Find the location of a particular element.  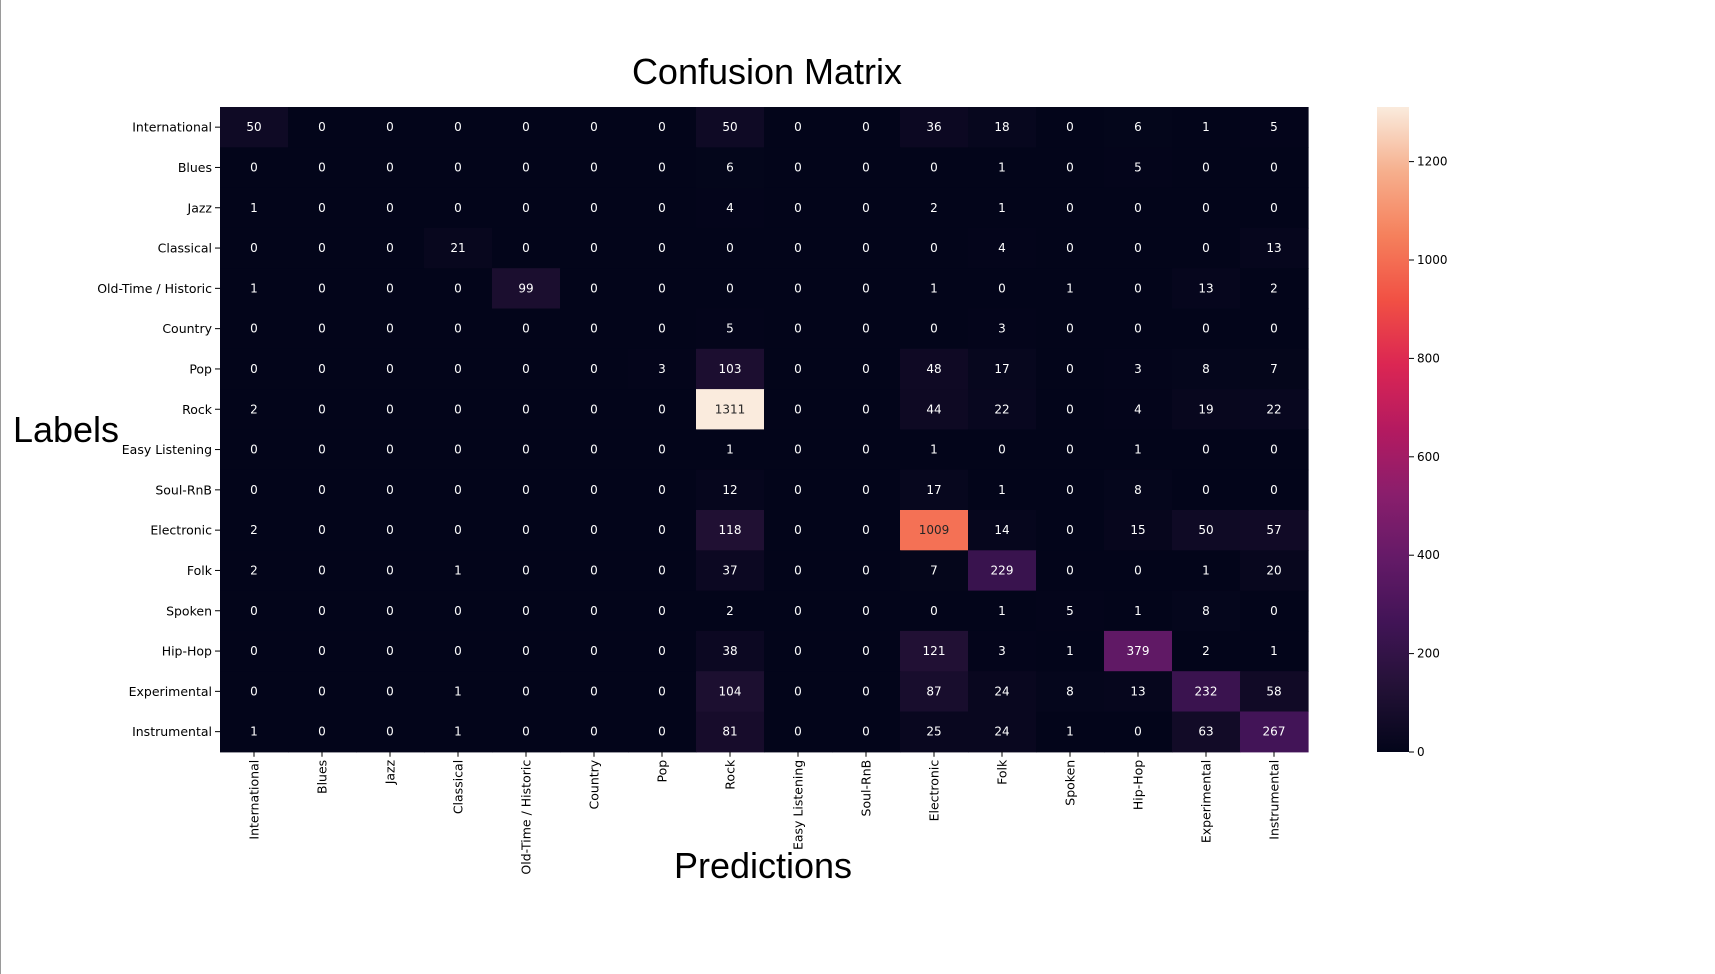

cell-value-label: 13 is located at coordinates (1273, 248).